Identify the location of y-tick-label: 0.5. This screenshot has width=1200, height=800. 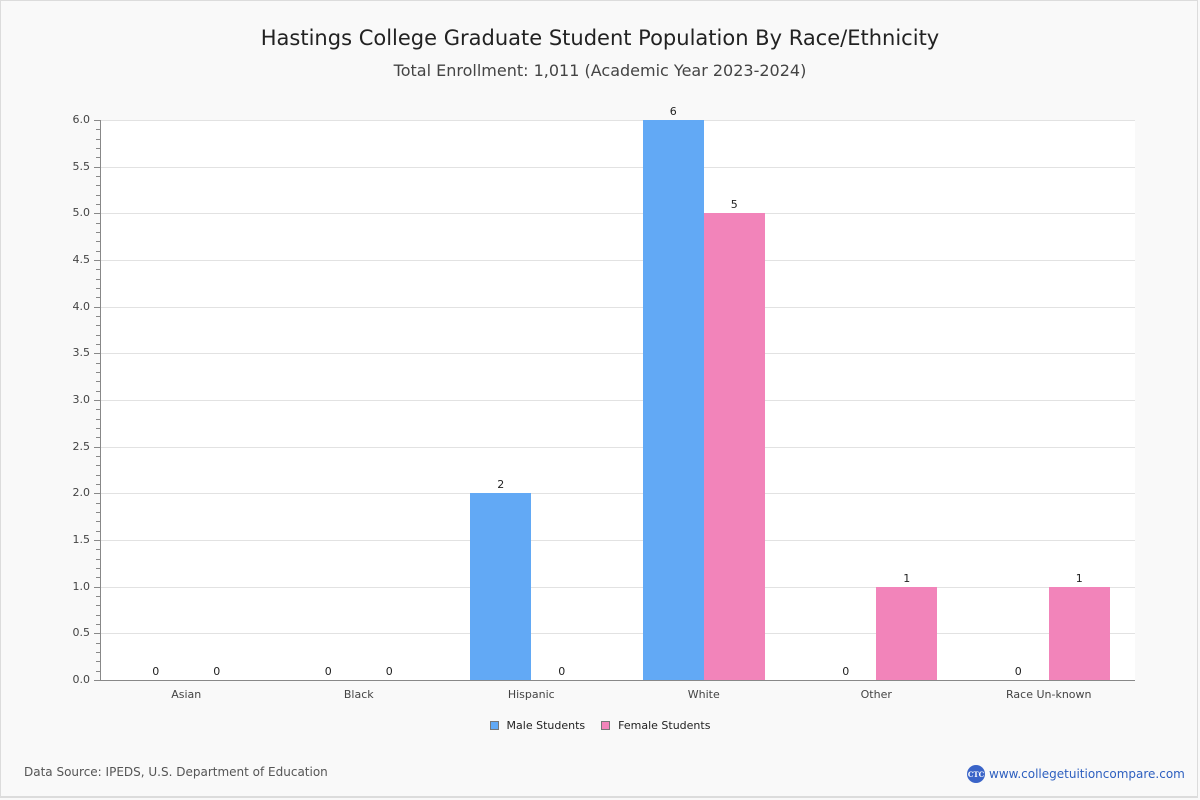
(81, 633).